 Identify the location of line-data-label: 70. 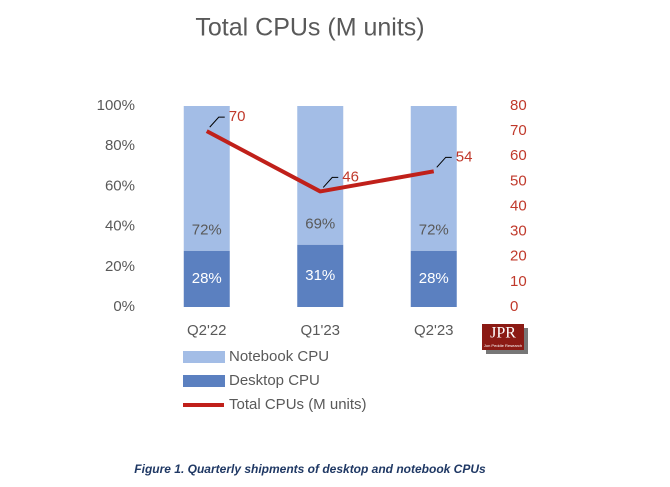
(237, 116).